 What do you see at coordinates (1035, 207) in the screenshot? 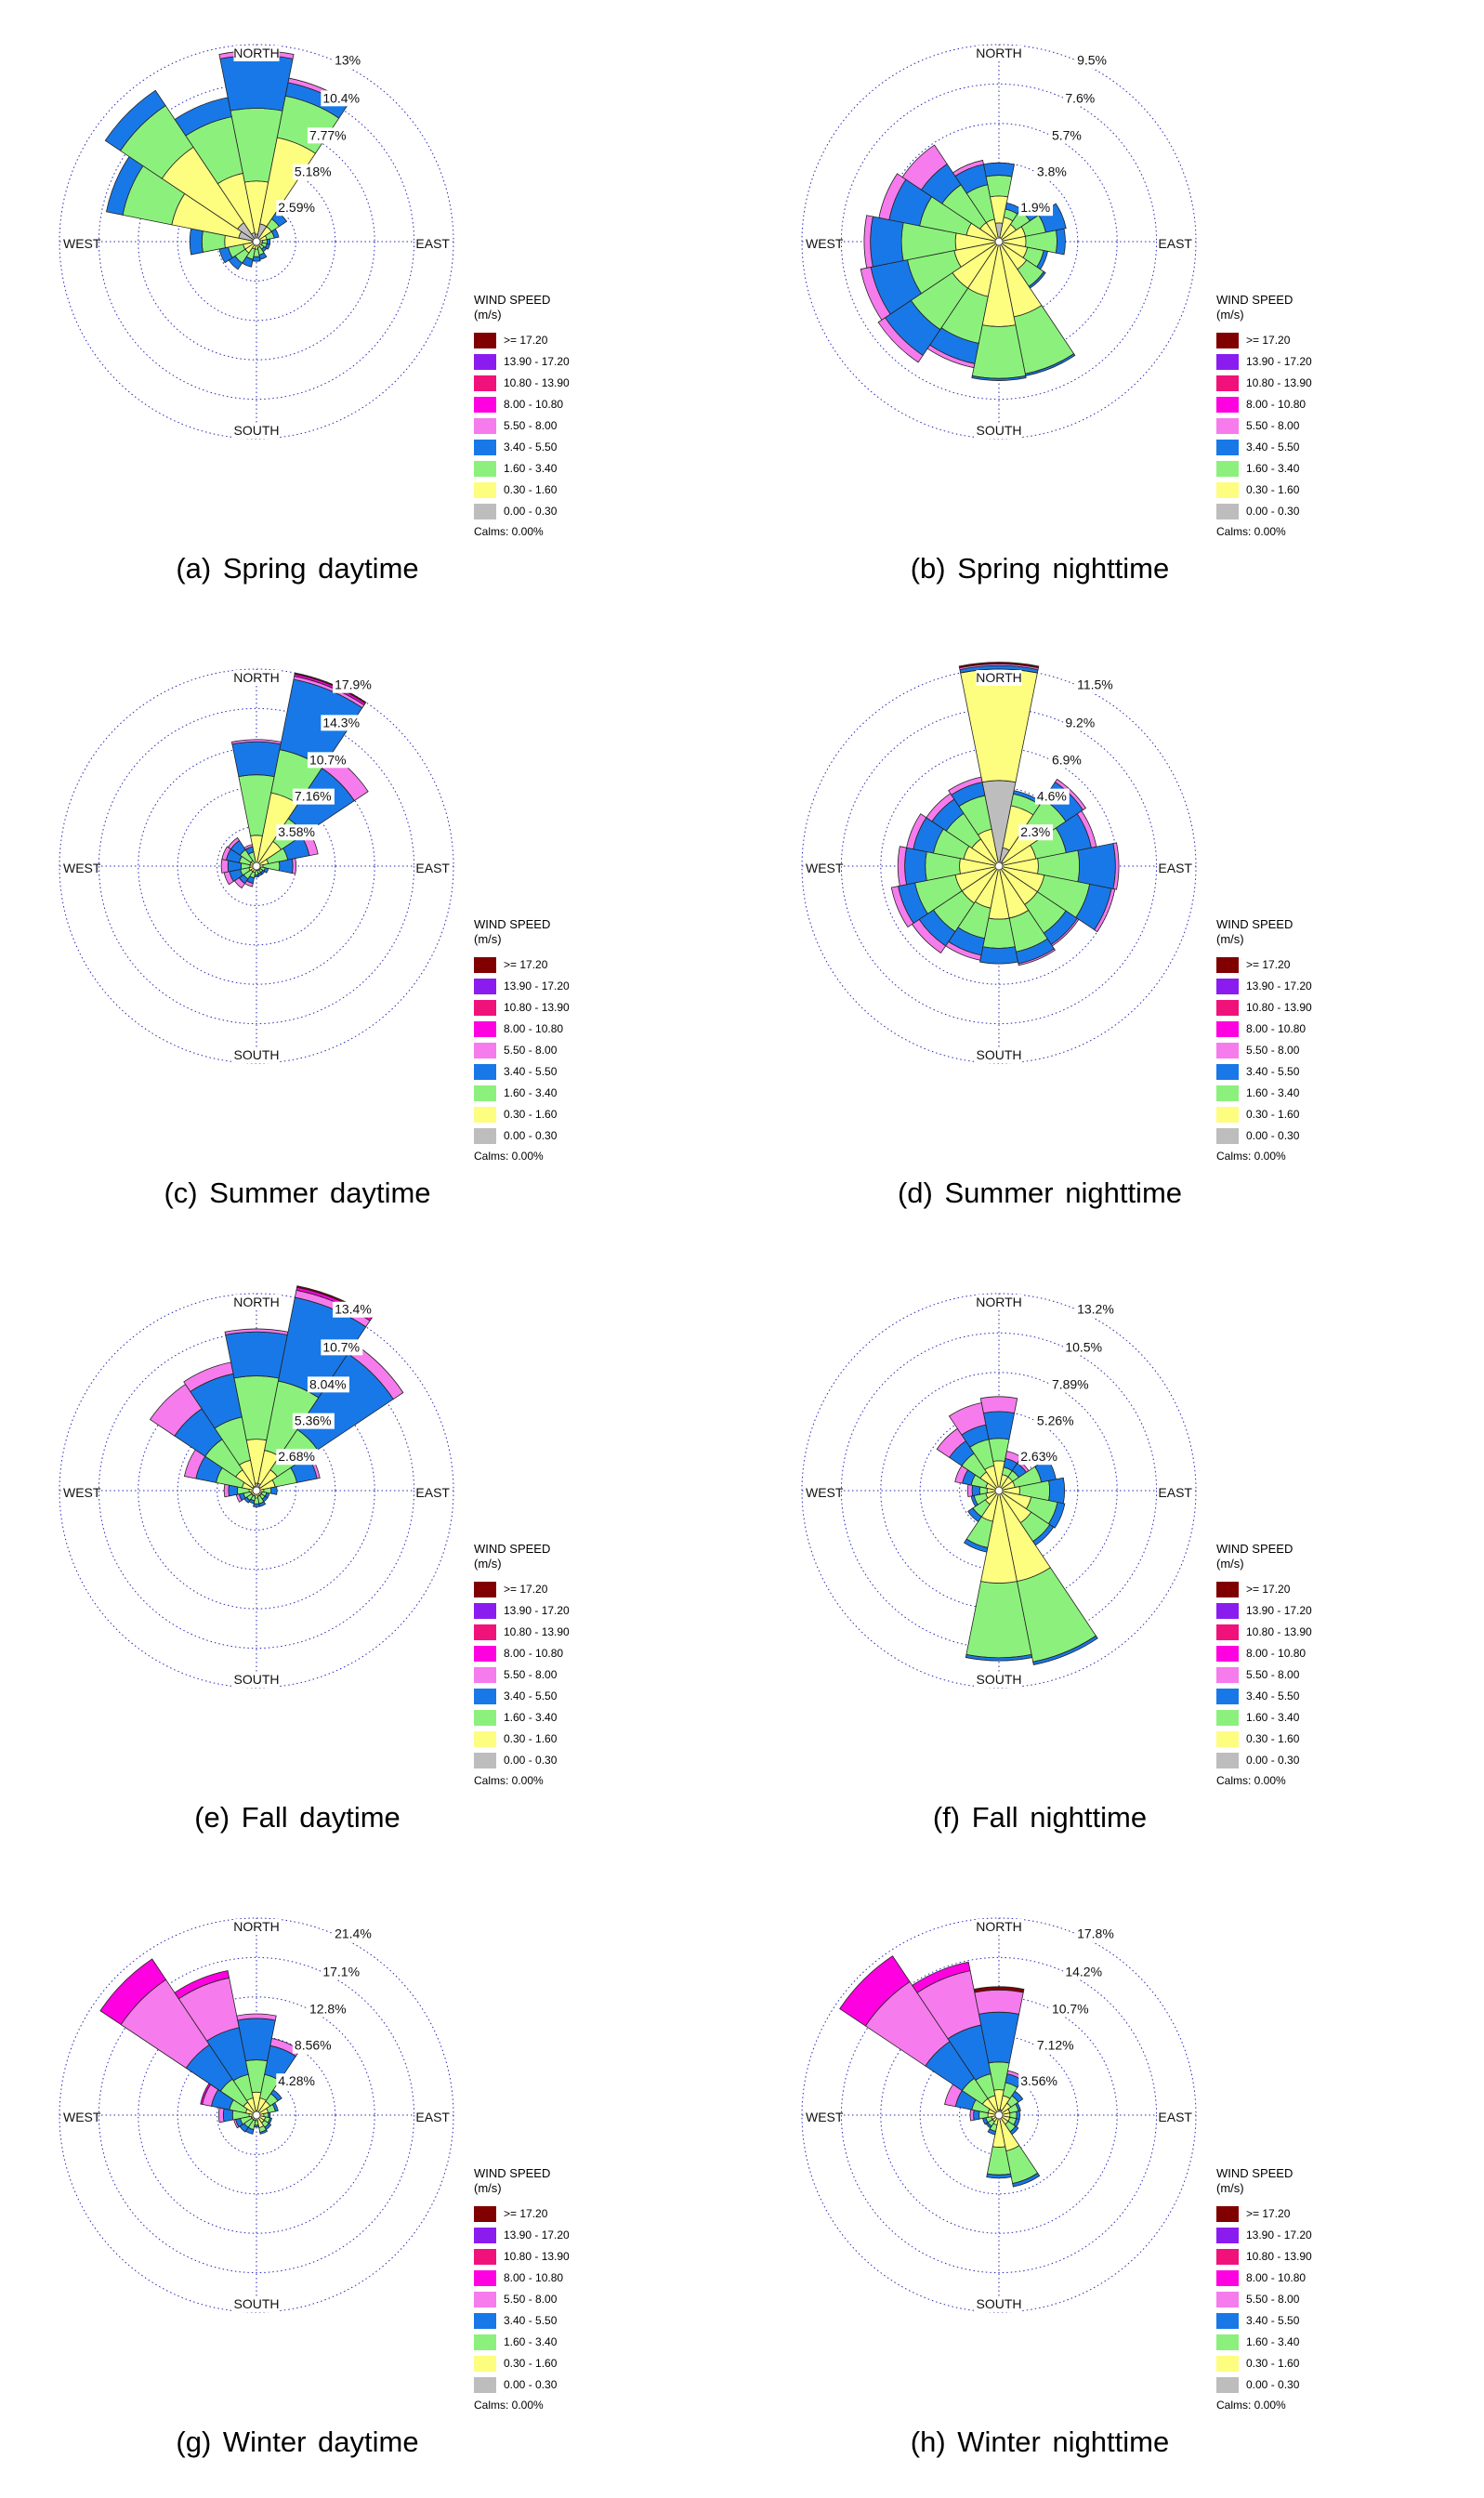
I see `ring-label: 1.9%` at bounding box center [1035, 207].